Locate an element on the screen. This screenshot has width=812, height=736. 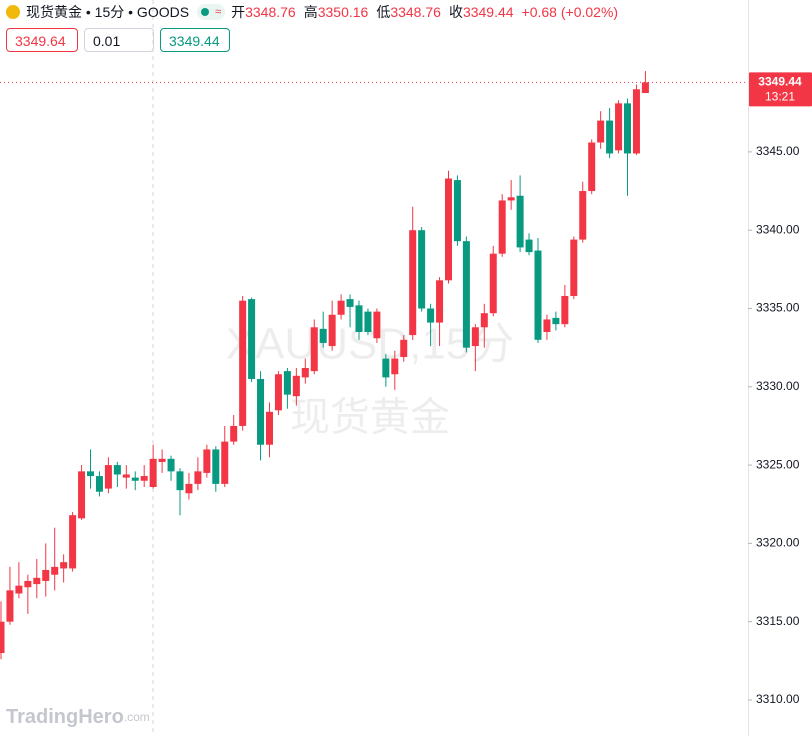
high-value: 3350.16 is located at coordinates (343, 12).